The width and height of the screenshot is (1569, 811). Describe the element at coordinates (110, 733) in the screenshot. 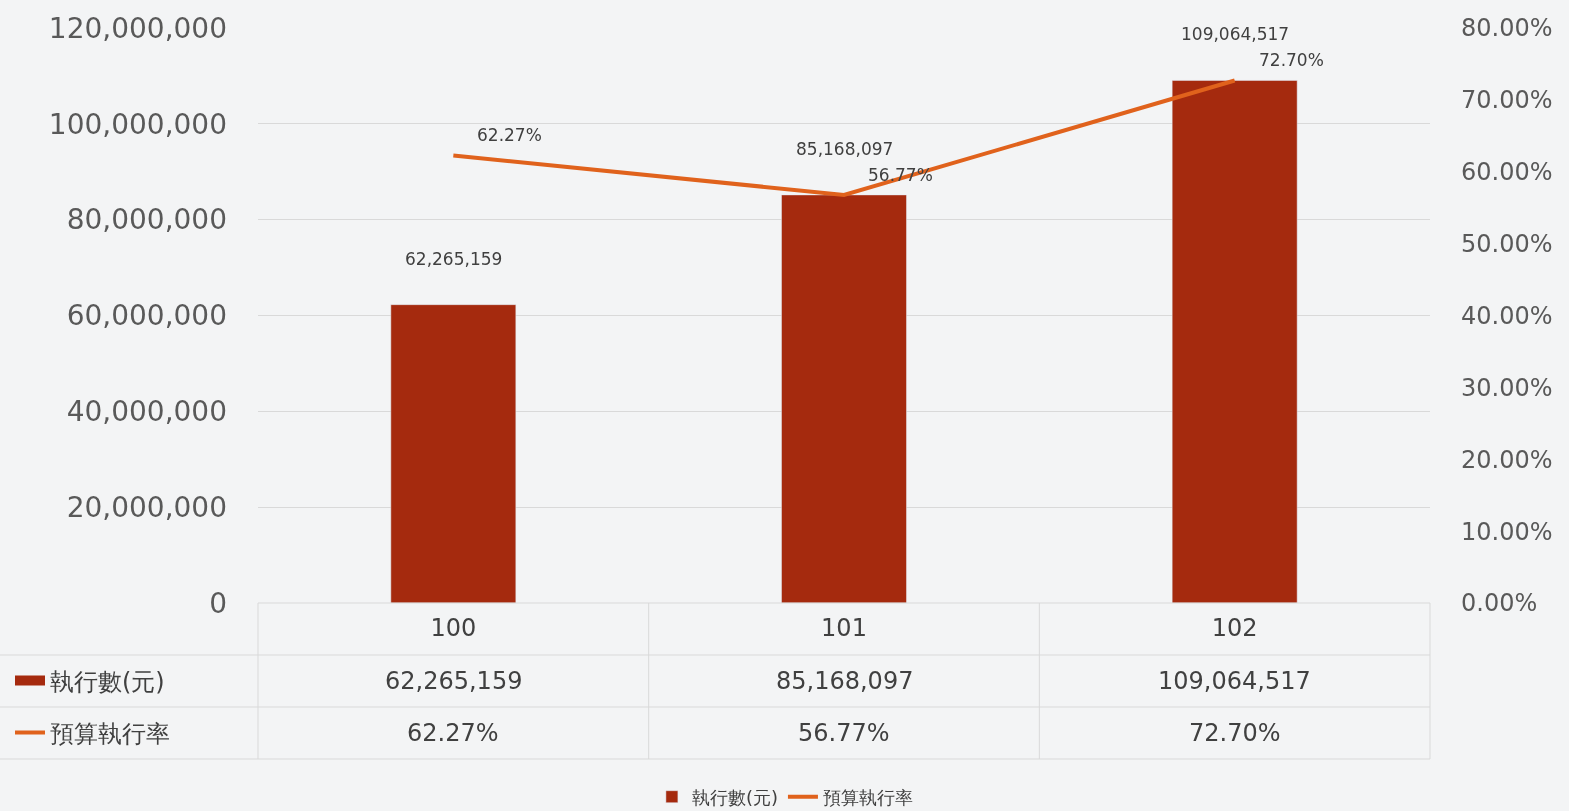

I see `text: 預算執行率` at that location.